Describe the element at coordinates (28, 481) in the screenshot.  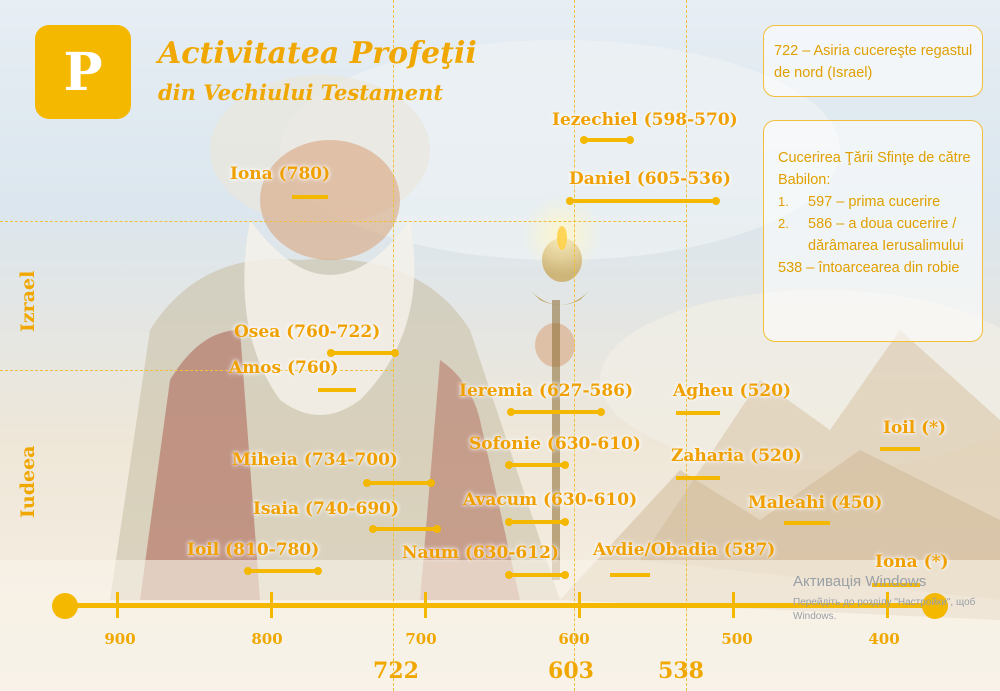
I see `side-label-judea: Iudeea` at that location.